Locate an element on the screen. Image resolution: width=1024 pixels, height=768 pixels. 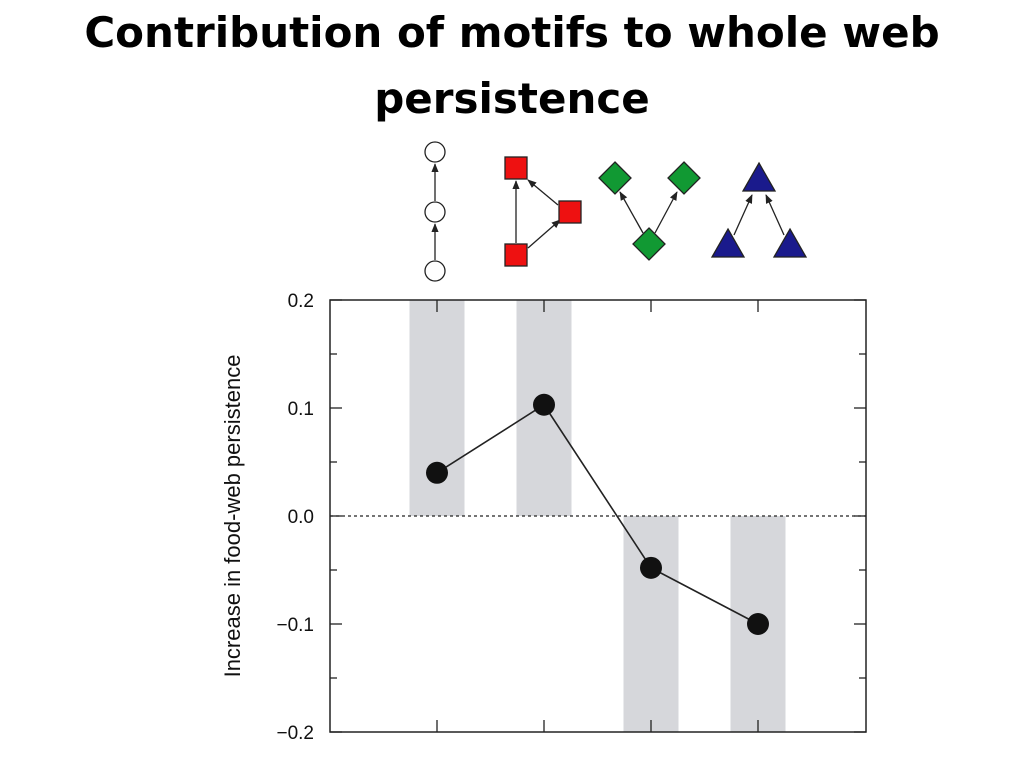
motif-omnivory-icon is located at coordinates (543, 211).